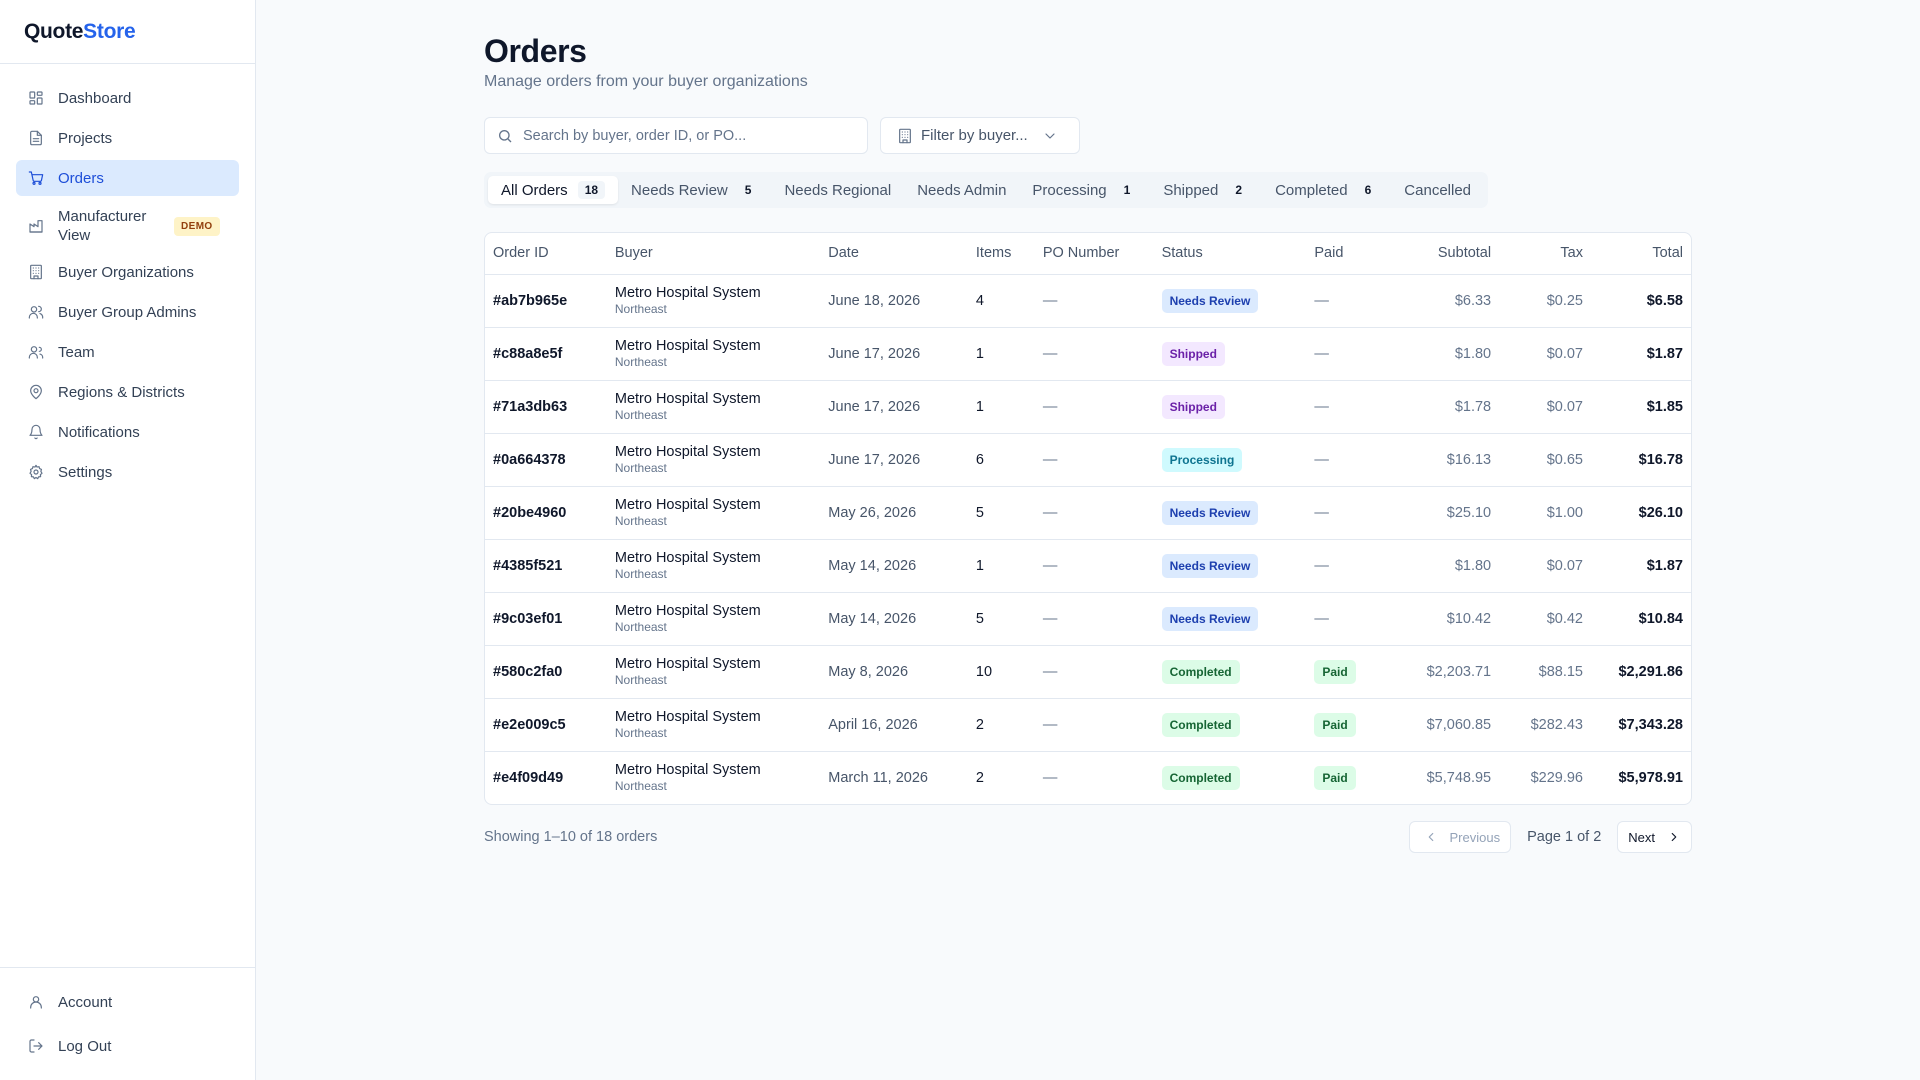 Image resolution: width=1920 pixels, height=1080 pixels. Describe the element at coordinates (694, 190) in the screenshot. I see `tab-needs-review: Needs Review 5` at that location.